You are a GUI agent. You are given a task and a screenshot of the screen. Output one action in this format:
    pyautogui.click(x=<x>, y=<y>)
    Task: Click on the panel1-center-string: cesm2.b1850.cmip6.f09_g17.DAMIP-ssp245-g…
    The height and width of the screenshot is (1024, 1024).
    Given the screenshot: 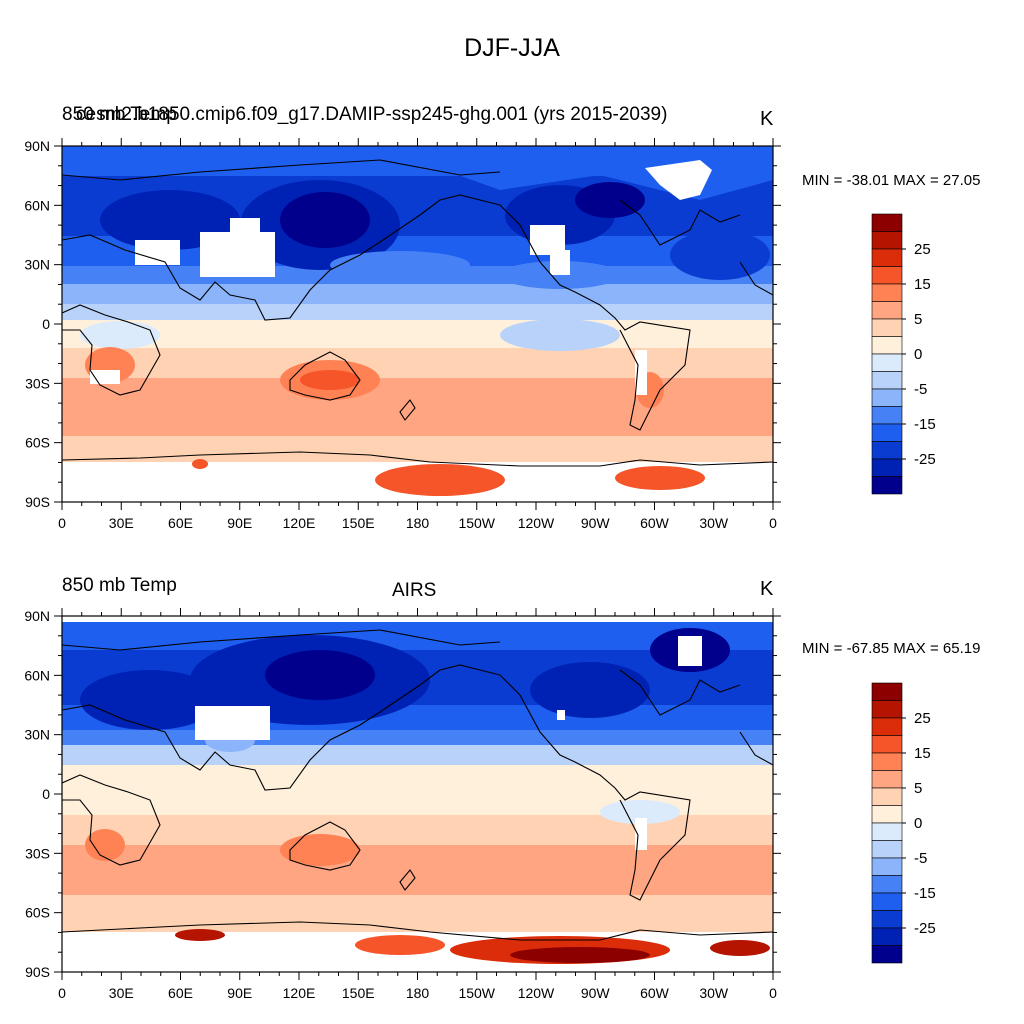 What is the action you would take?
    pyautogui.click(x=372, y=114)
    